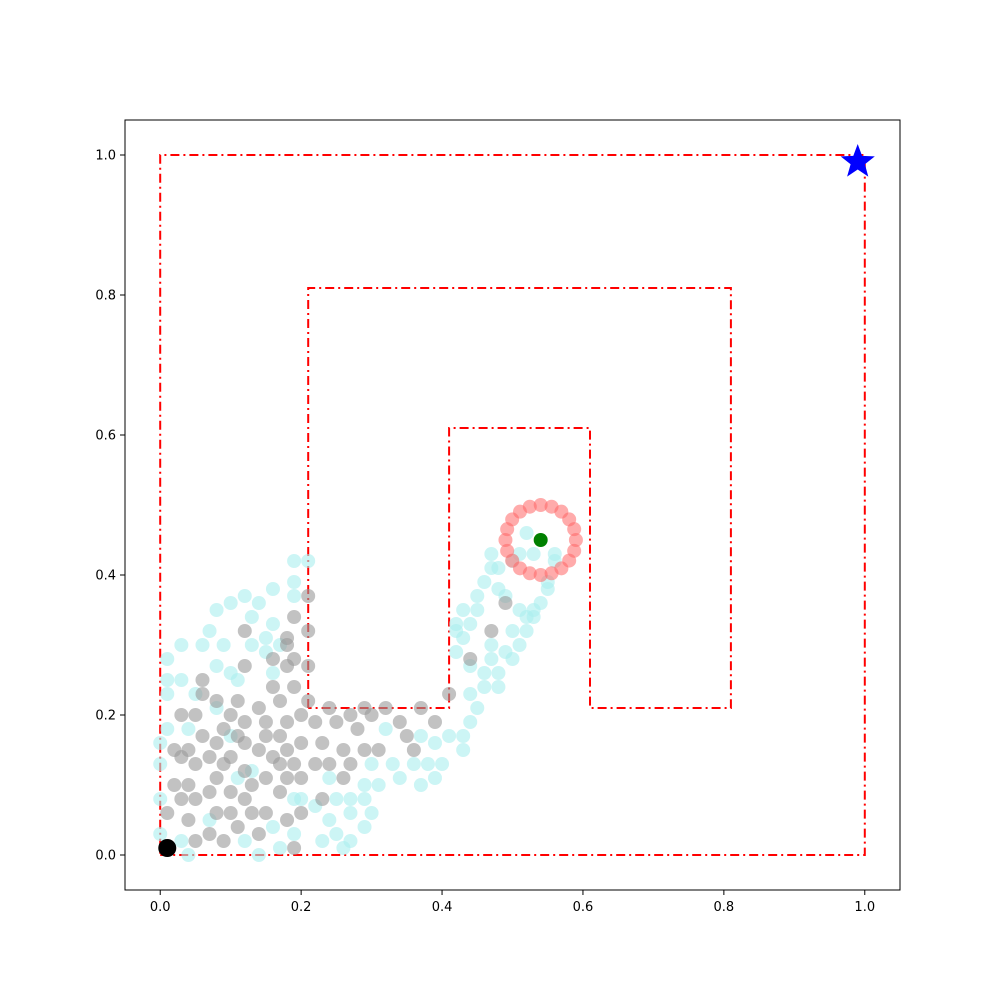 Image resolution: width=1000 pixels, height=1000 pixels. What do you see at coordinates (512, 902) in the screenshot?
I see `x-axis: 0.0 0.2 0.4 0.6 0.8 1.0` at bounding box center [512, 902].